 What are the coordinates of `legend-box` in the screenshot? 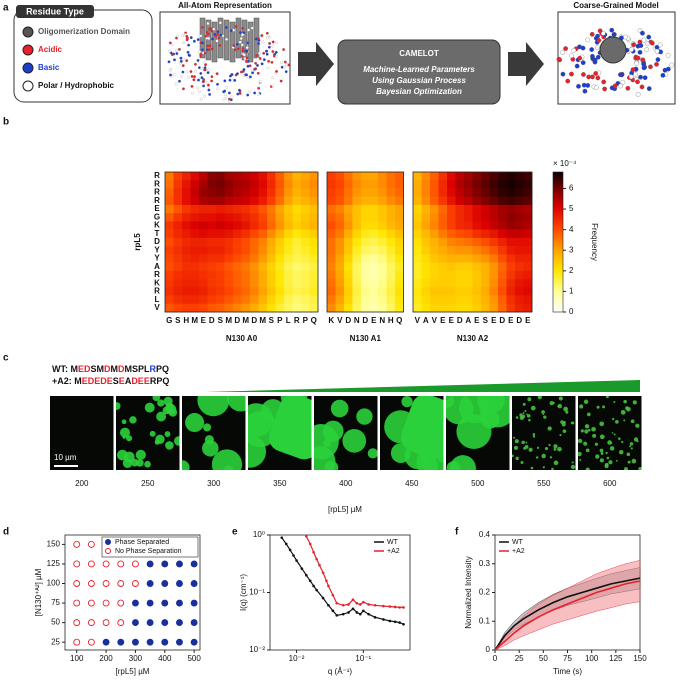 It's located at (150, 547).